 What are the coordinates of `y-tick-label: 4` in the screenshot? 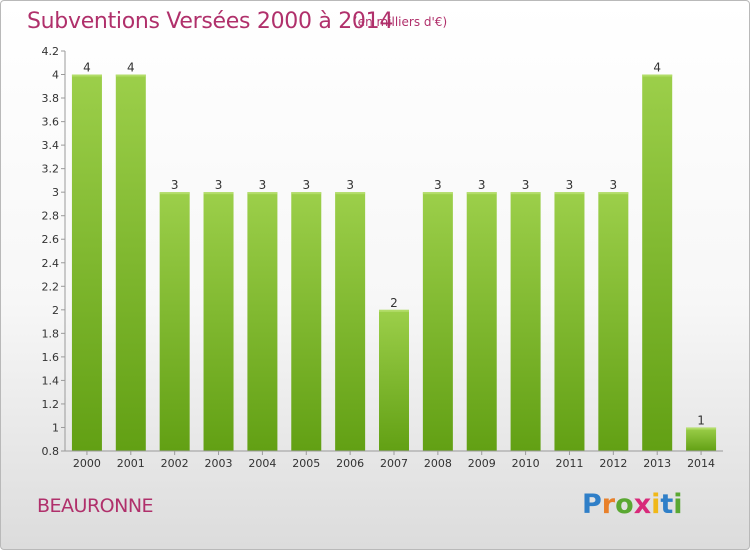 It's located at (55, 75).